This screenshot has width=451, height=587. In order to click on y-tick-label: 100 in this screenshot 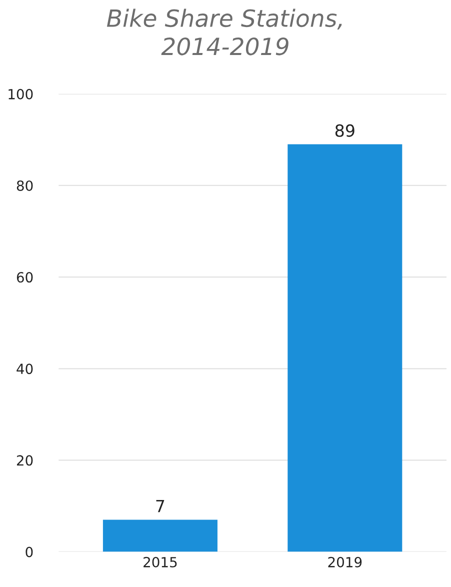, I will do `click(20, 94)`.